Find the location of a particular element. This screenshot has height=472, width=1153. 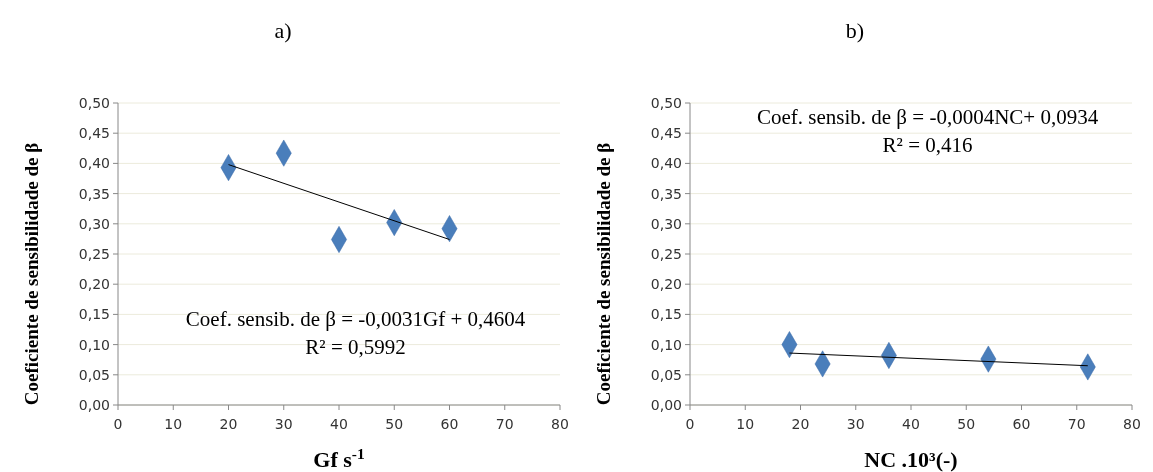

x-axis-title: NC .10³(-) is located at coordinates (911, 459).